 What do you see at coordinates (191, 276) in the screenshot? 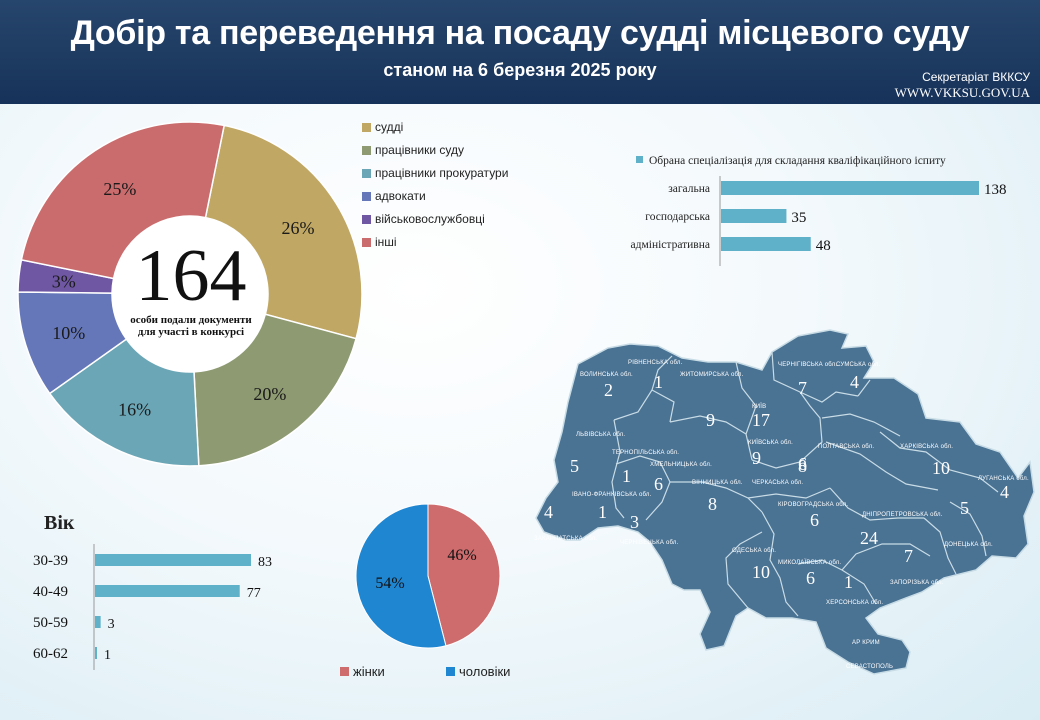
I see `donut-center-number: 164` at bounding box center [191, 276].